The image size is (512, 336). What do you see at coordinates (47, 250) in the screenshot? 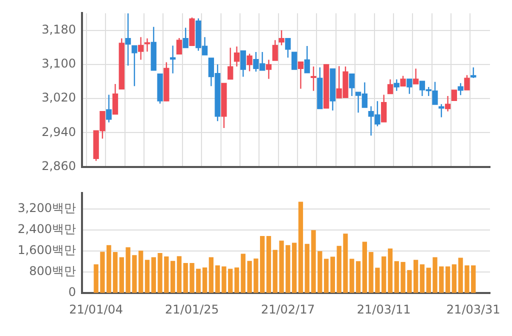
I see `y-tick-label: 1,600백만` at bounding box center [47, 250].